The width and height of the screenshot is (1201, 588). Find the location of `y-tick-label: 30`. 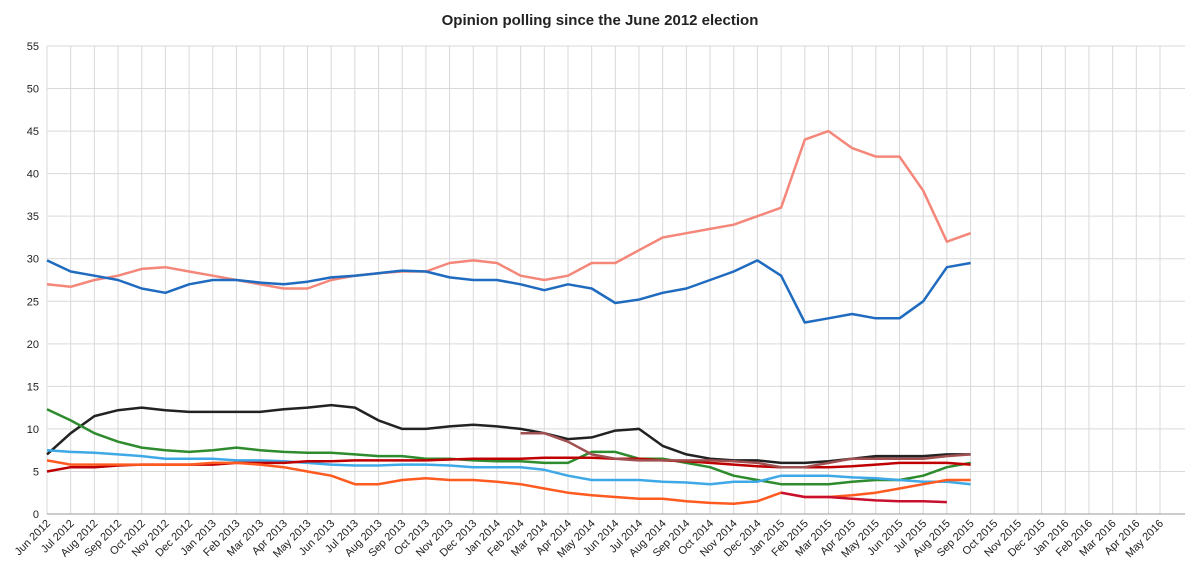

y-tick-label: 30 is located at coordinates (33, 260).